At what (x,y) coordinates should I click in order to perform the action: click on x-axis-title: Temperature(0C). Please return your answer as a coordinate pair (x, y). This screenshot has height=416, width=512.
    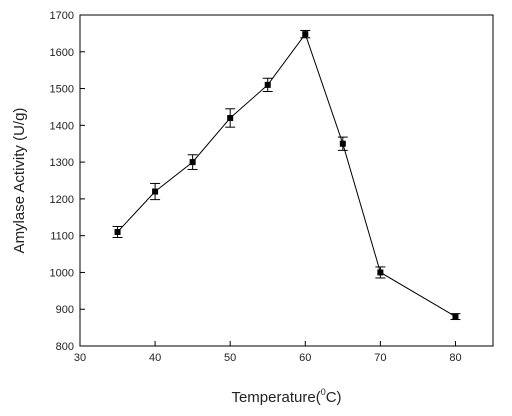
    Looking at the image, I should click on (286, 396).